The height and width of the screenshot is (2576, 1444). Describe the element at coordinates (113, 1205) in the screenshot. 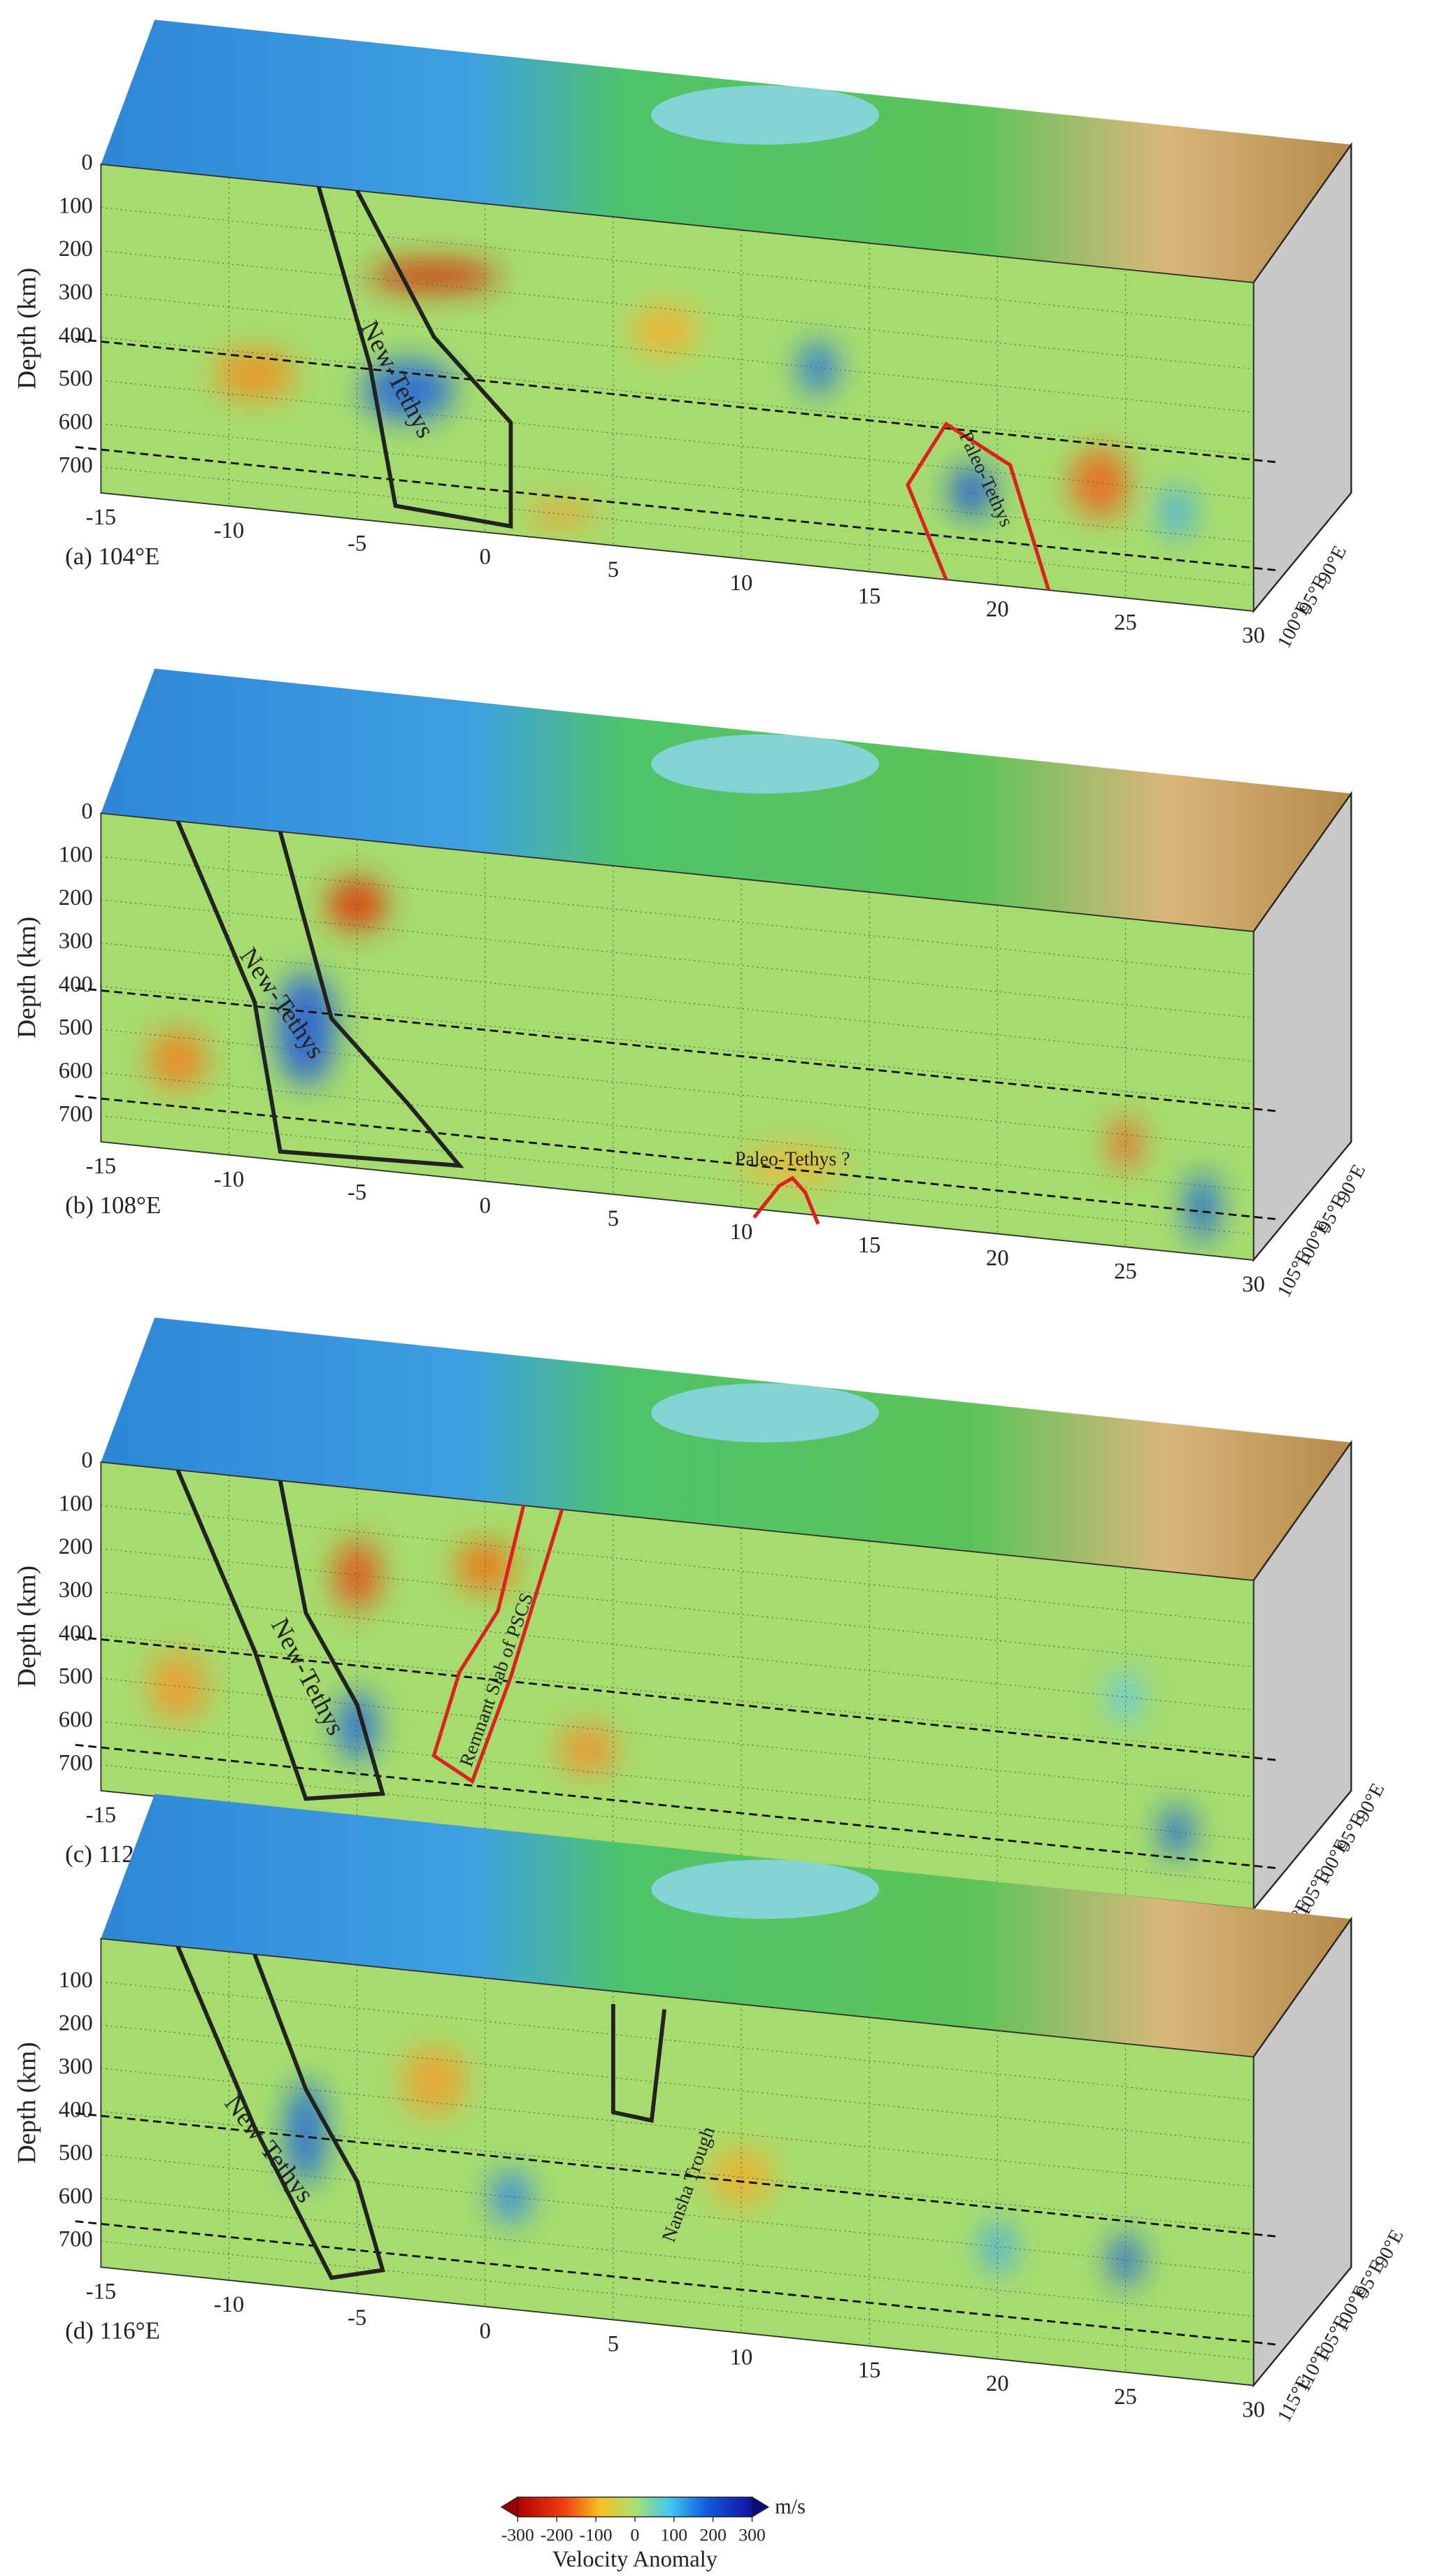

I see `panel-label: (b) 108°E` at that location.